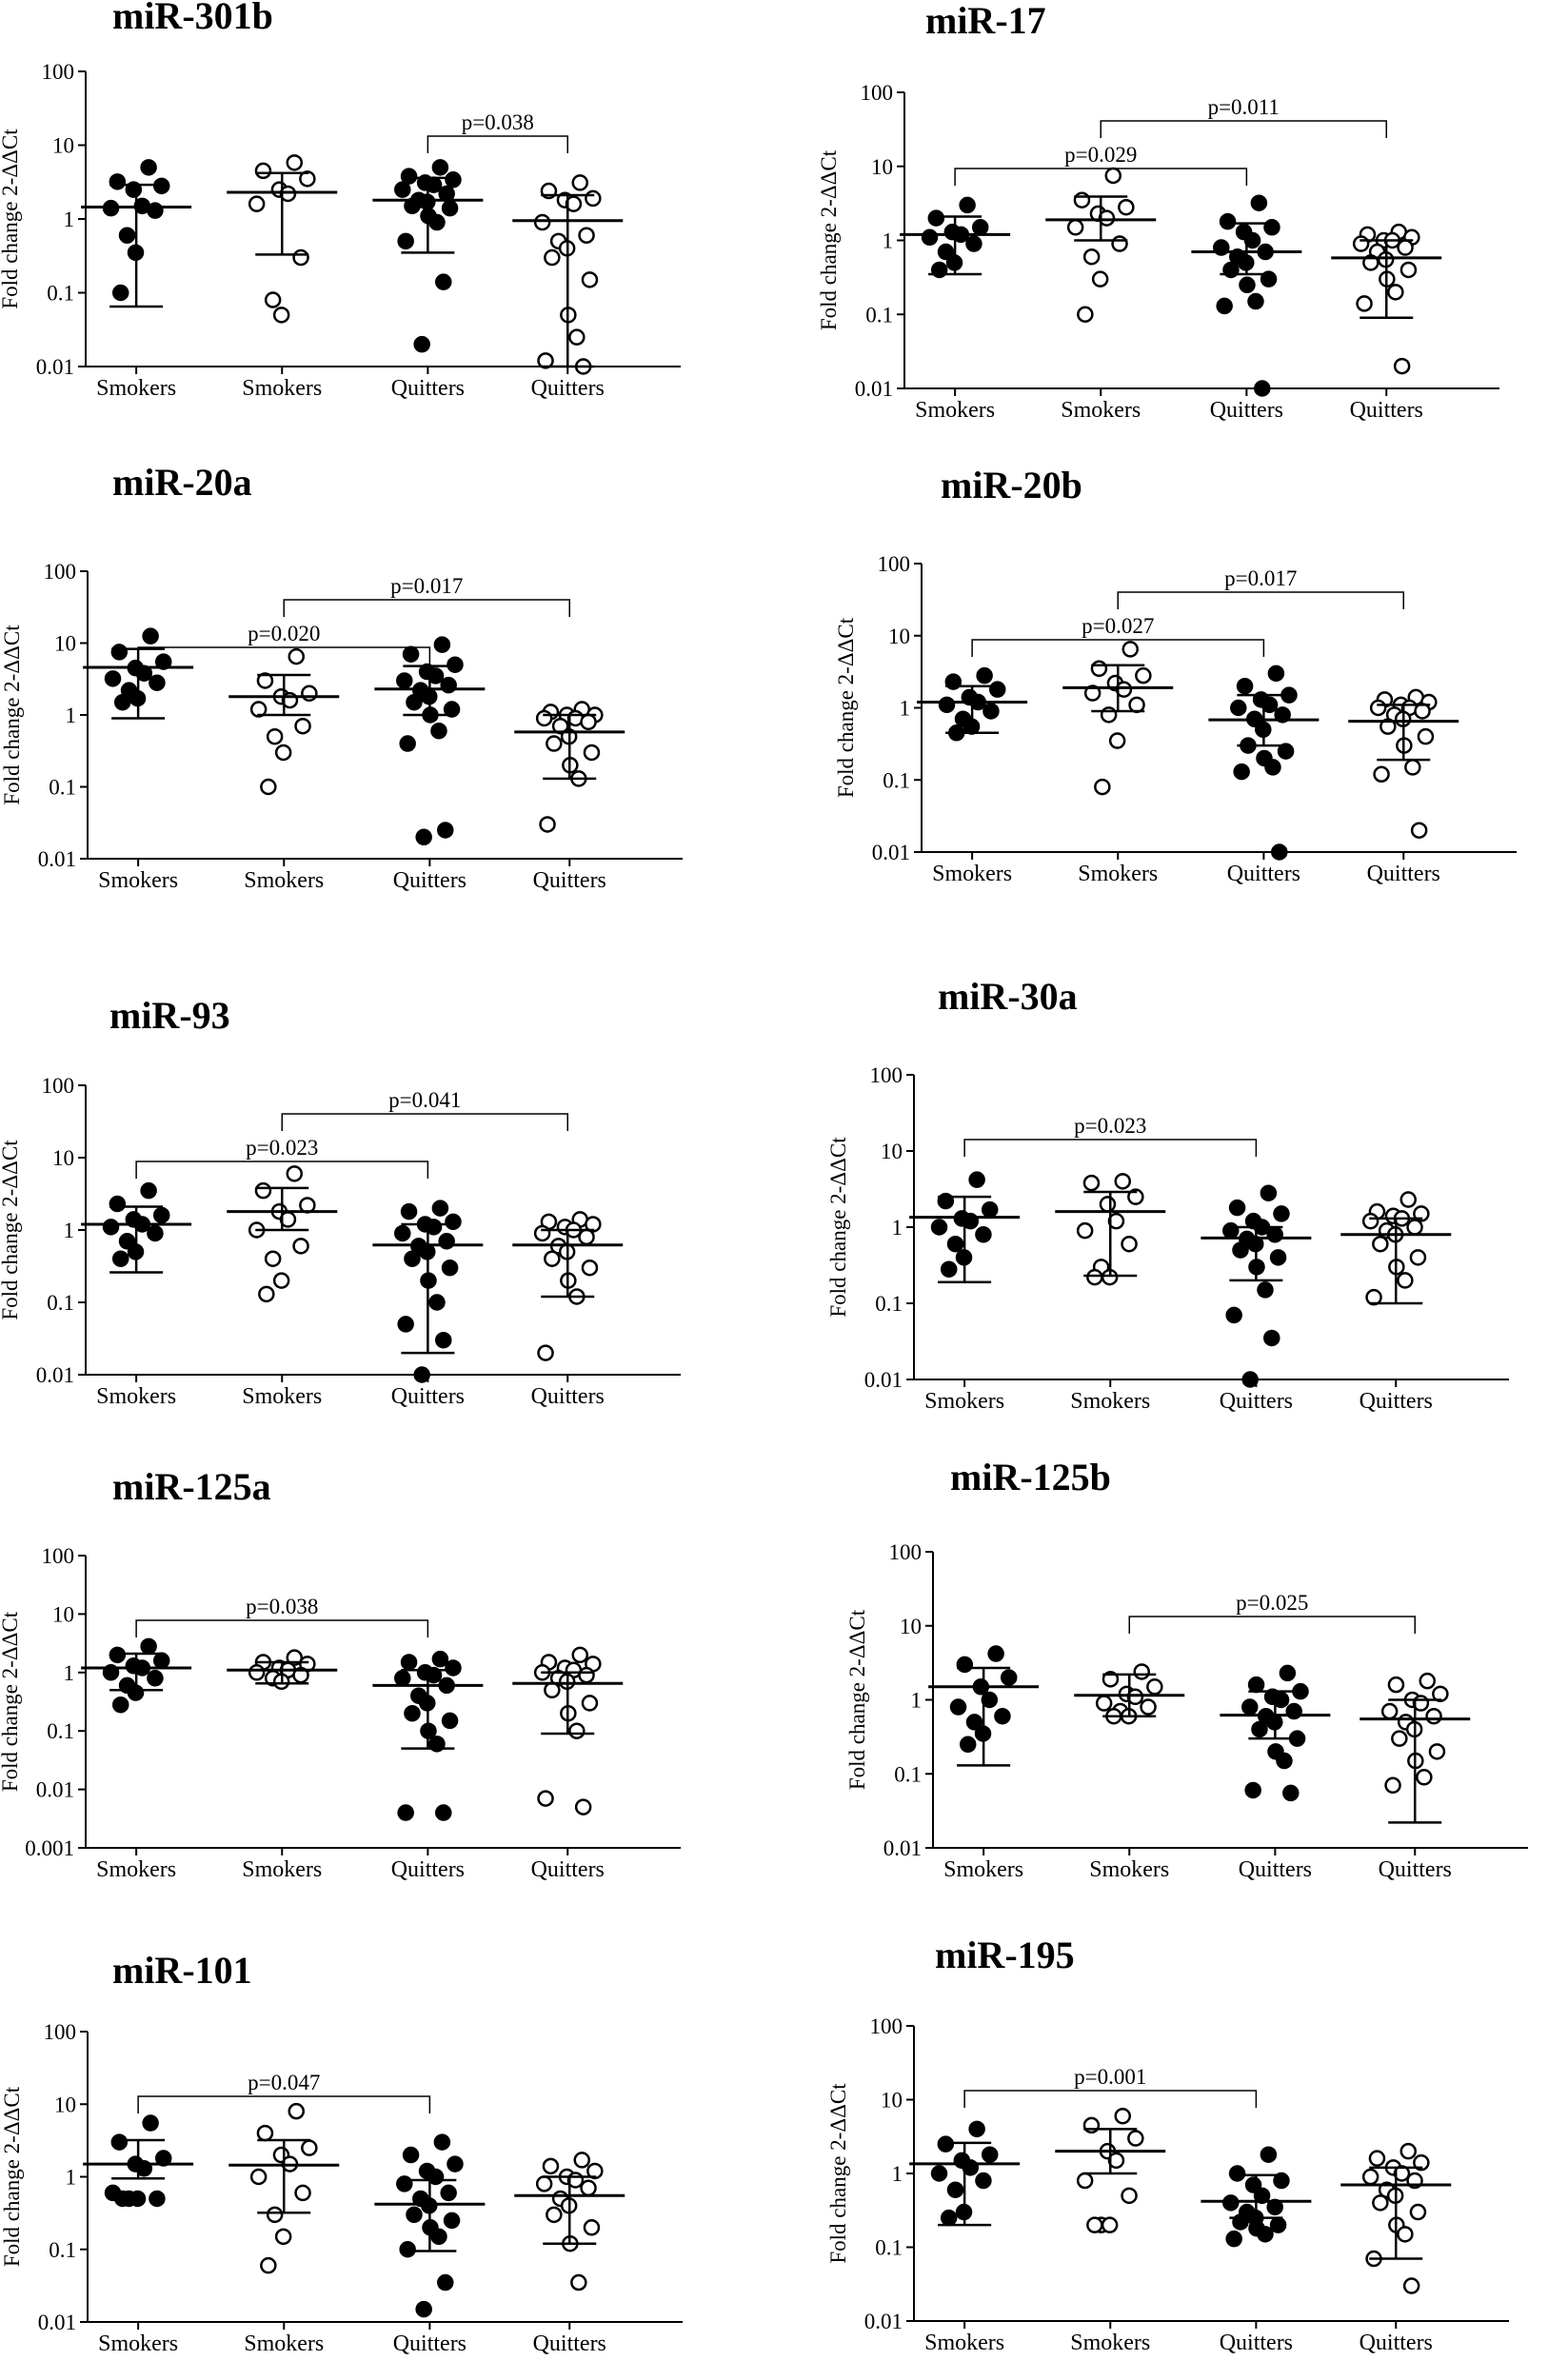  What do you see at coordinates (282, 1157) in the screenshot?
I see `significance-bracket: p=0.023` at bounding box center [282, 1157].